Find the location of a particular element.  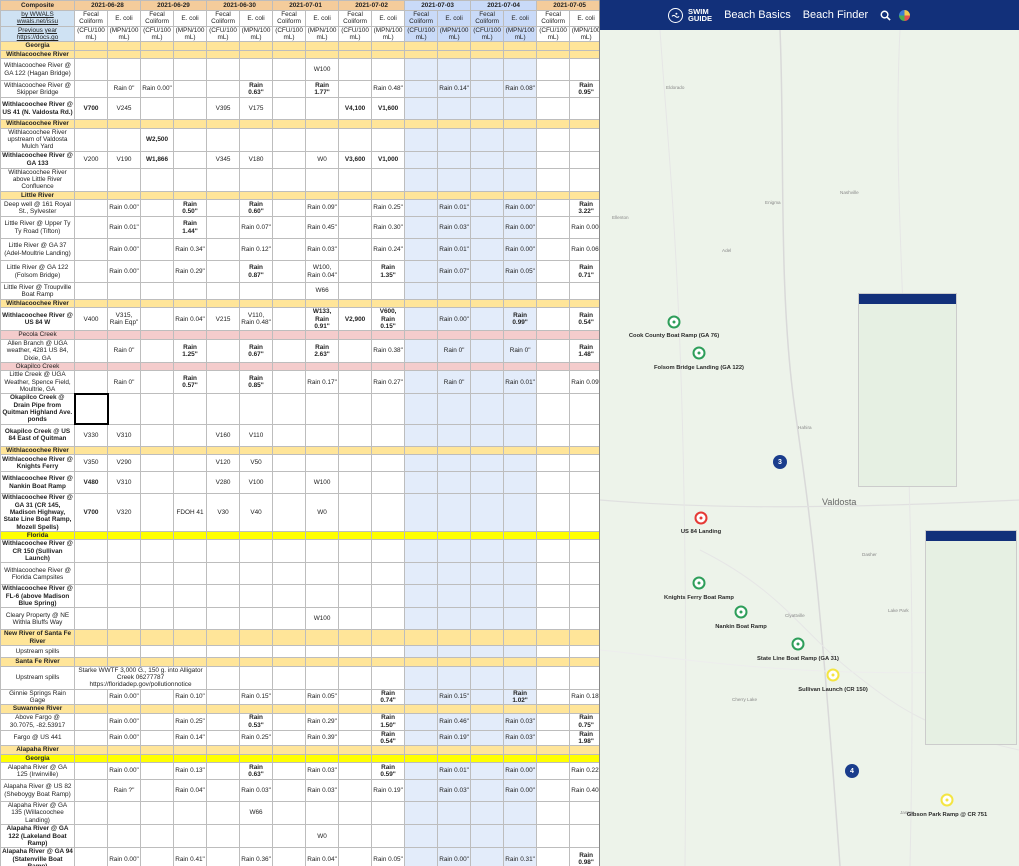

date-header: 2021-07-05 is located at coordinates (567, 5).